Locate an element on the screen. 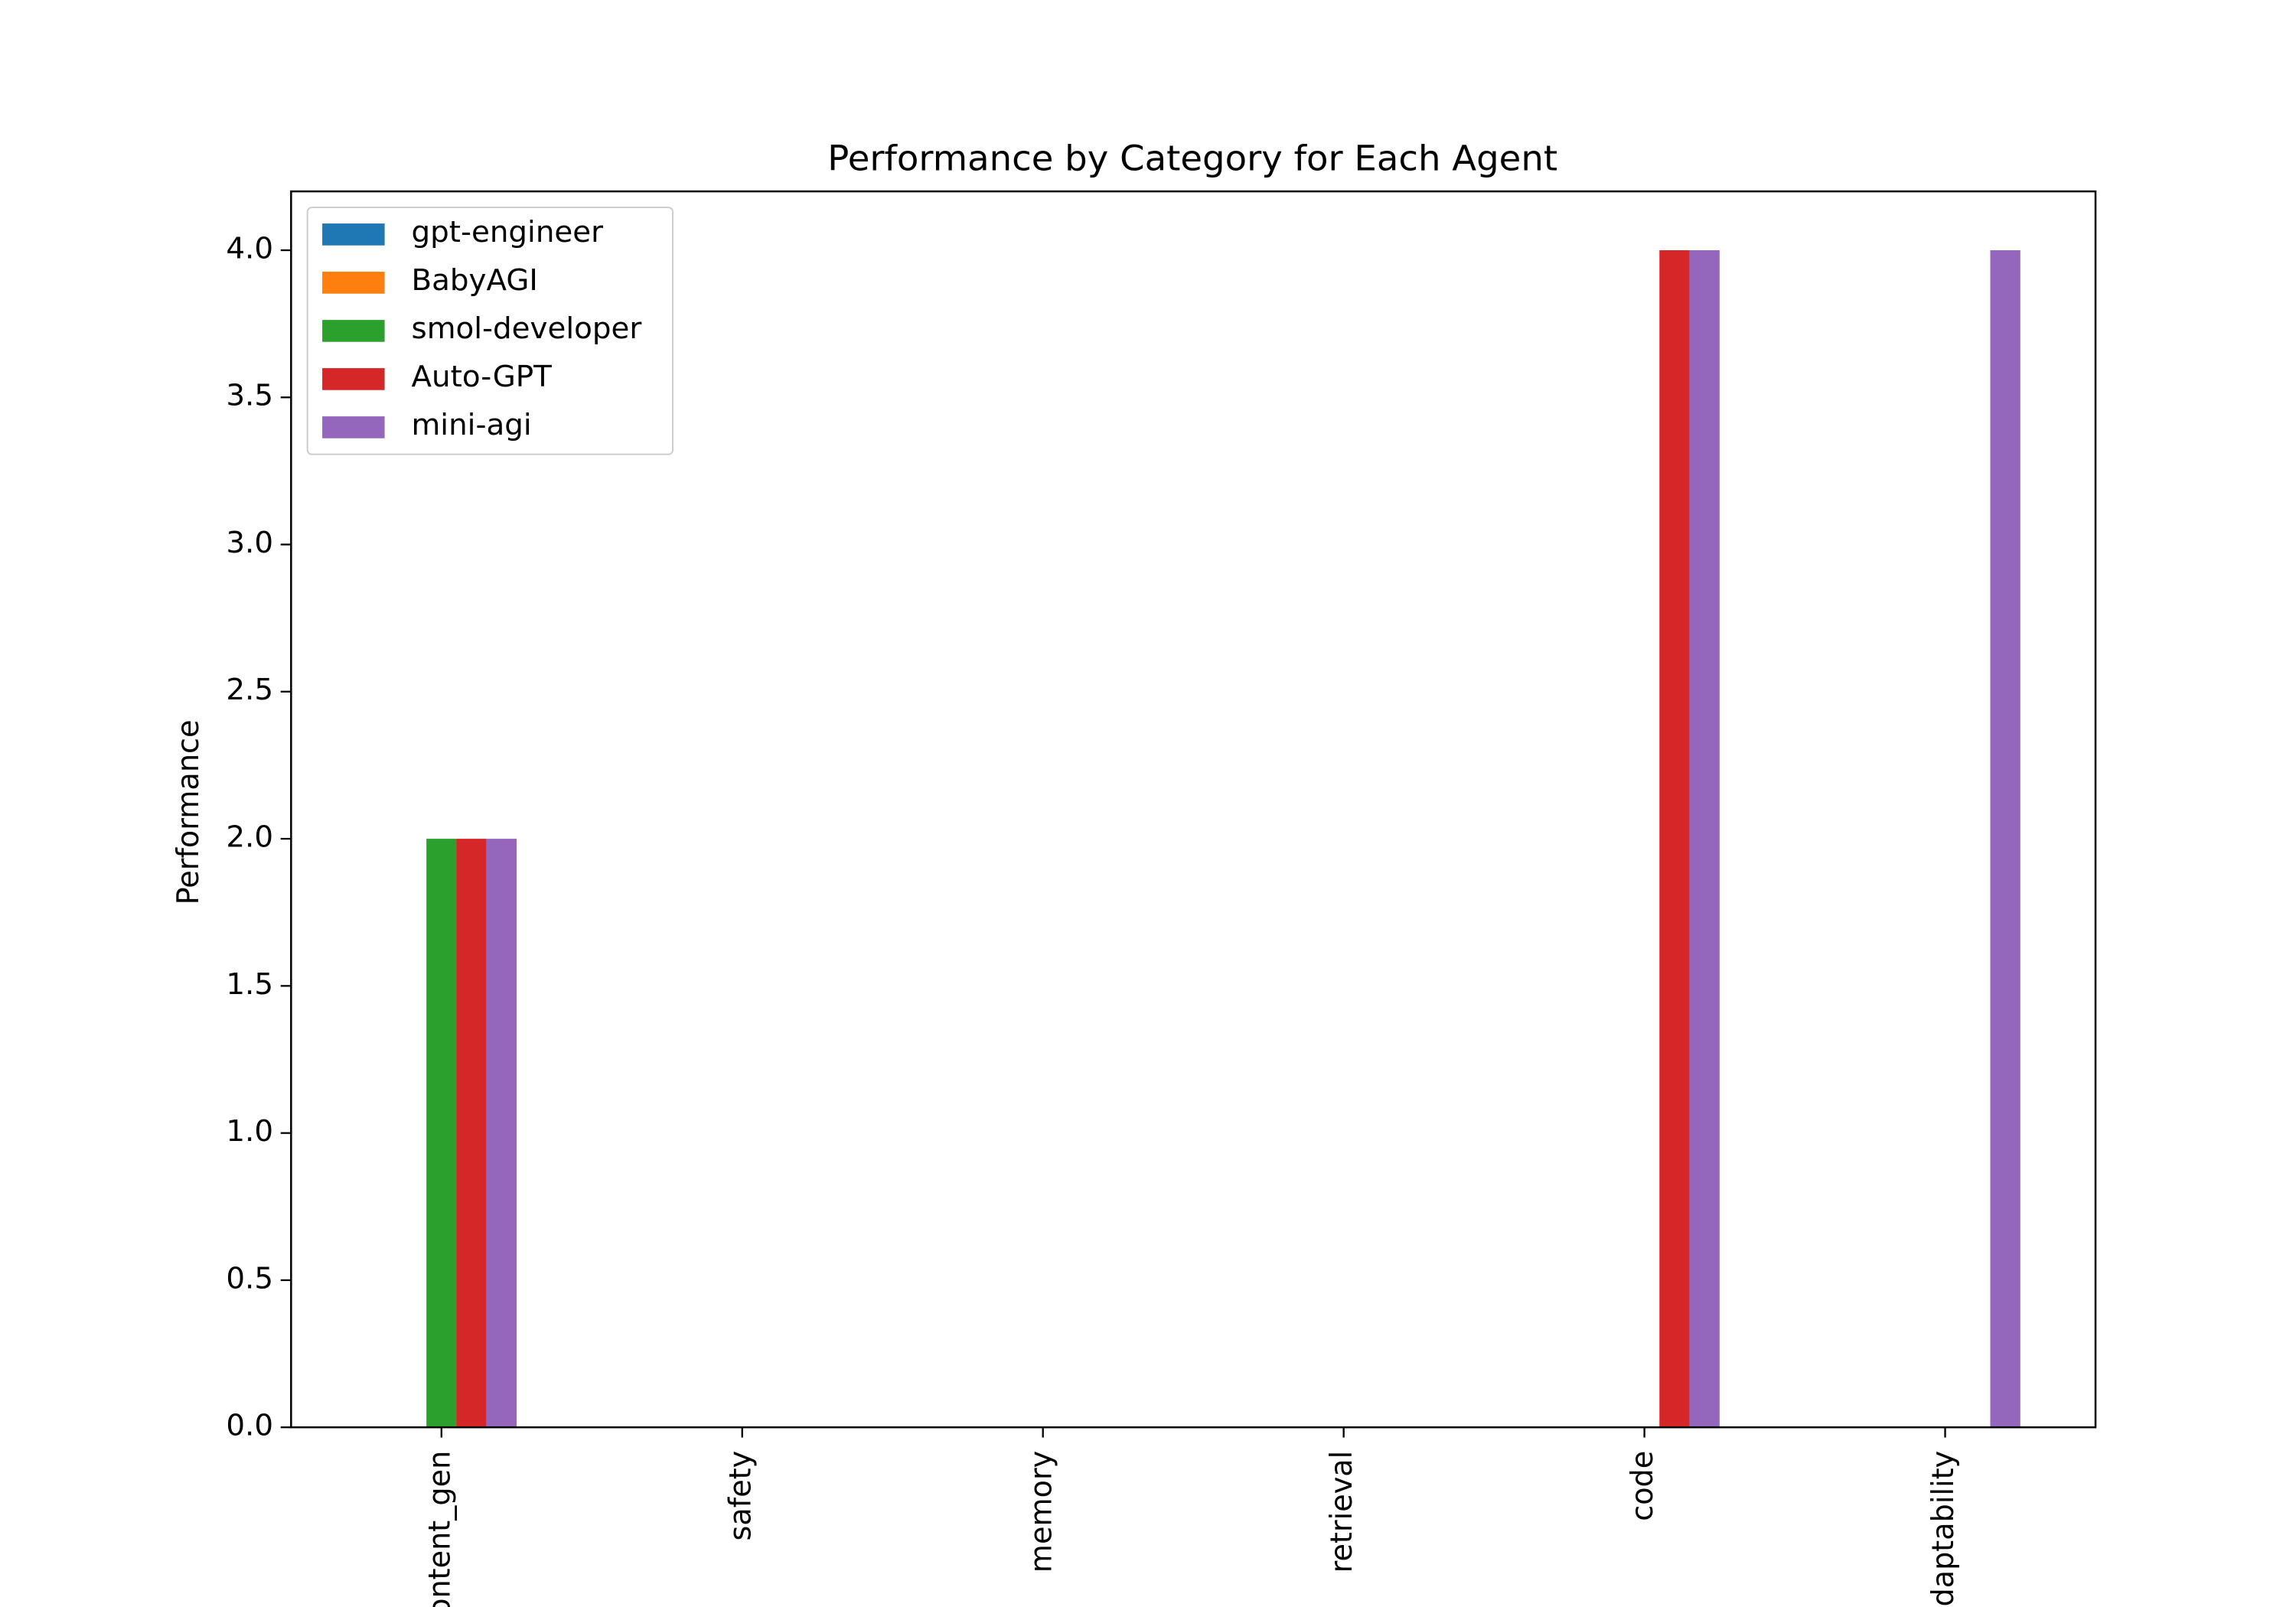 The image size is (2296, 1607). y-axis-label: Performance is located at coordinates (188, 812).